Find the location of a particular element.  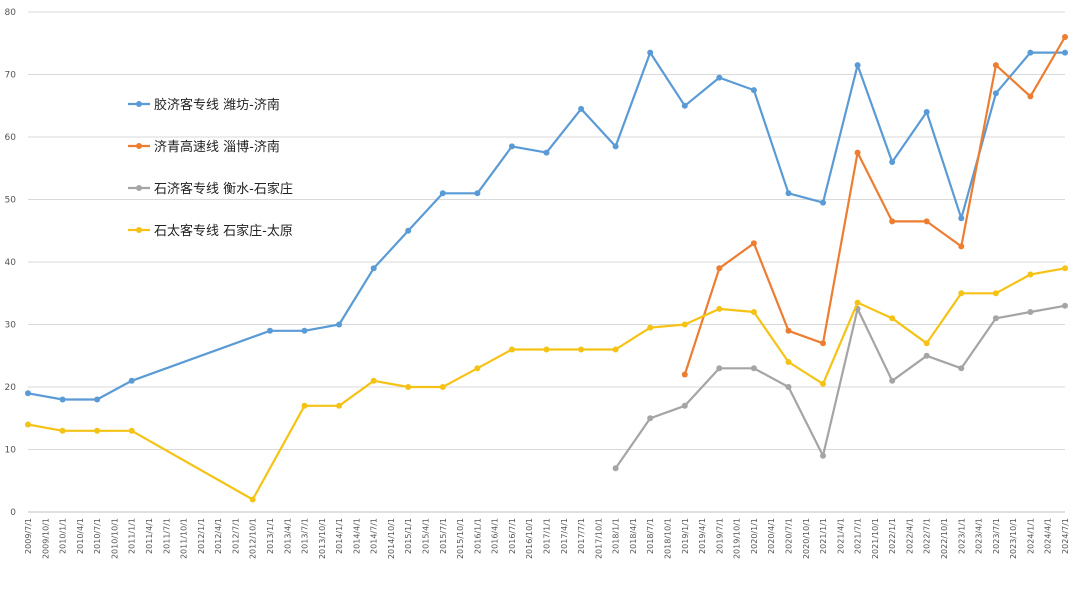

y-tick-label: 80 is located at coordinates (11, 13).